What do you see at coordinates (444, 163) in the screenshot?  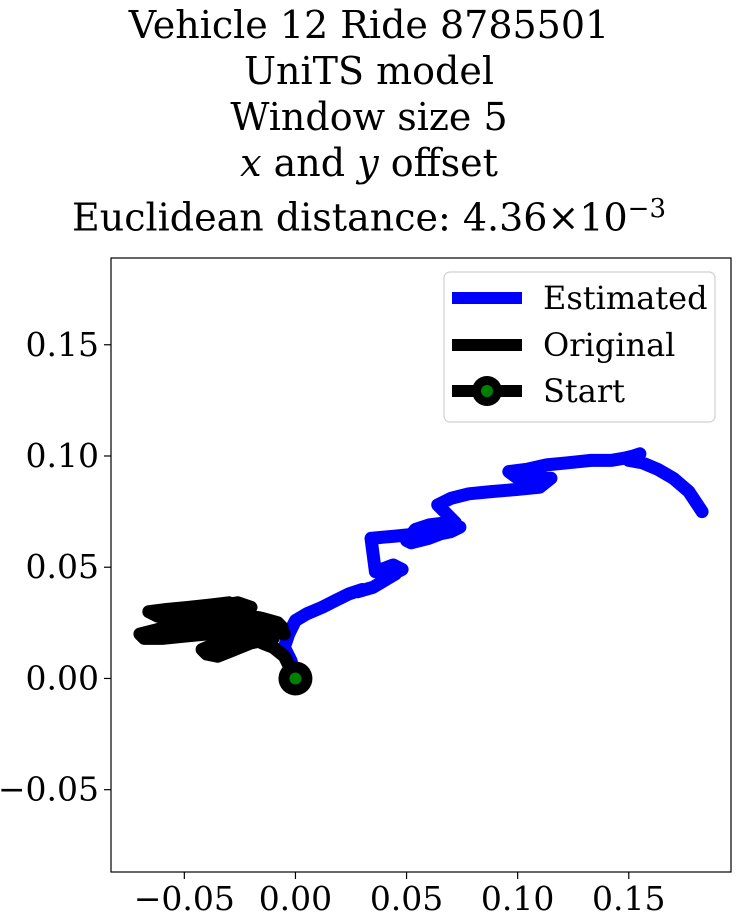 I see `title-offset: offset` at bounding box center [444, 163].